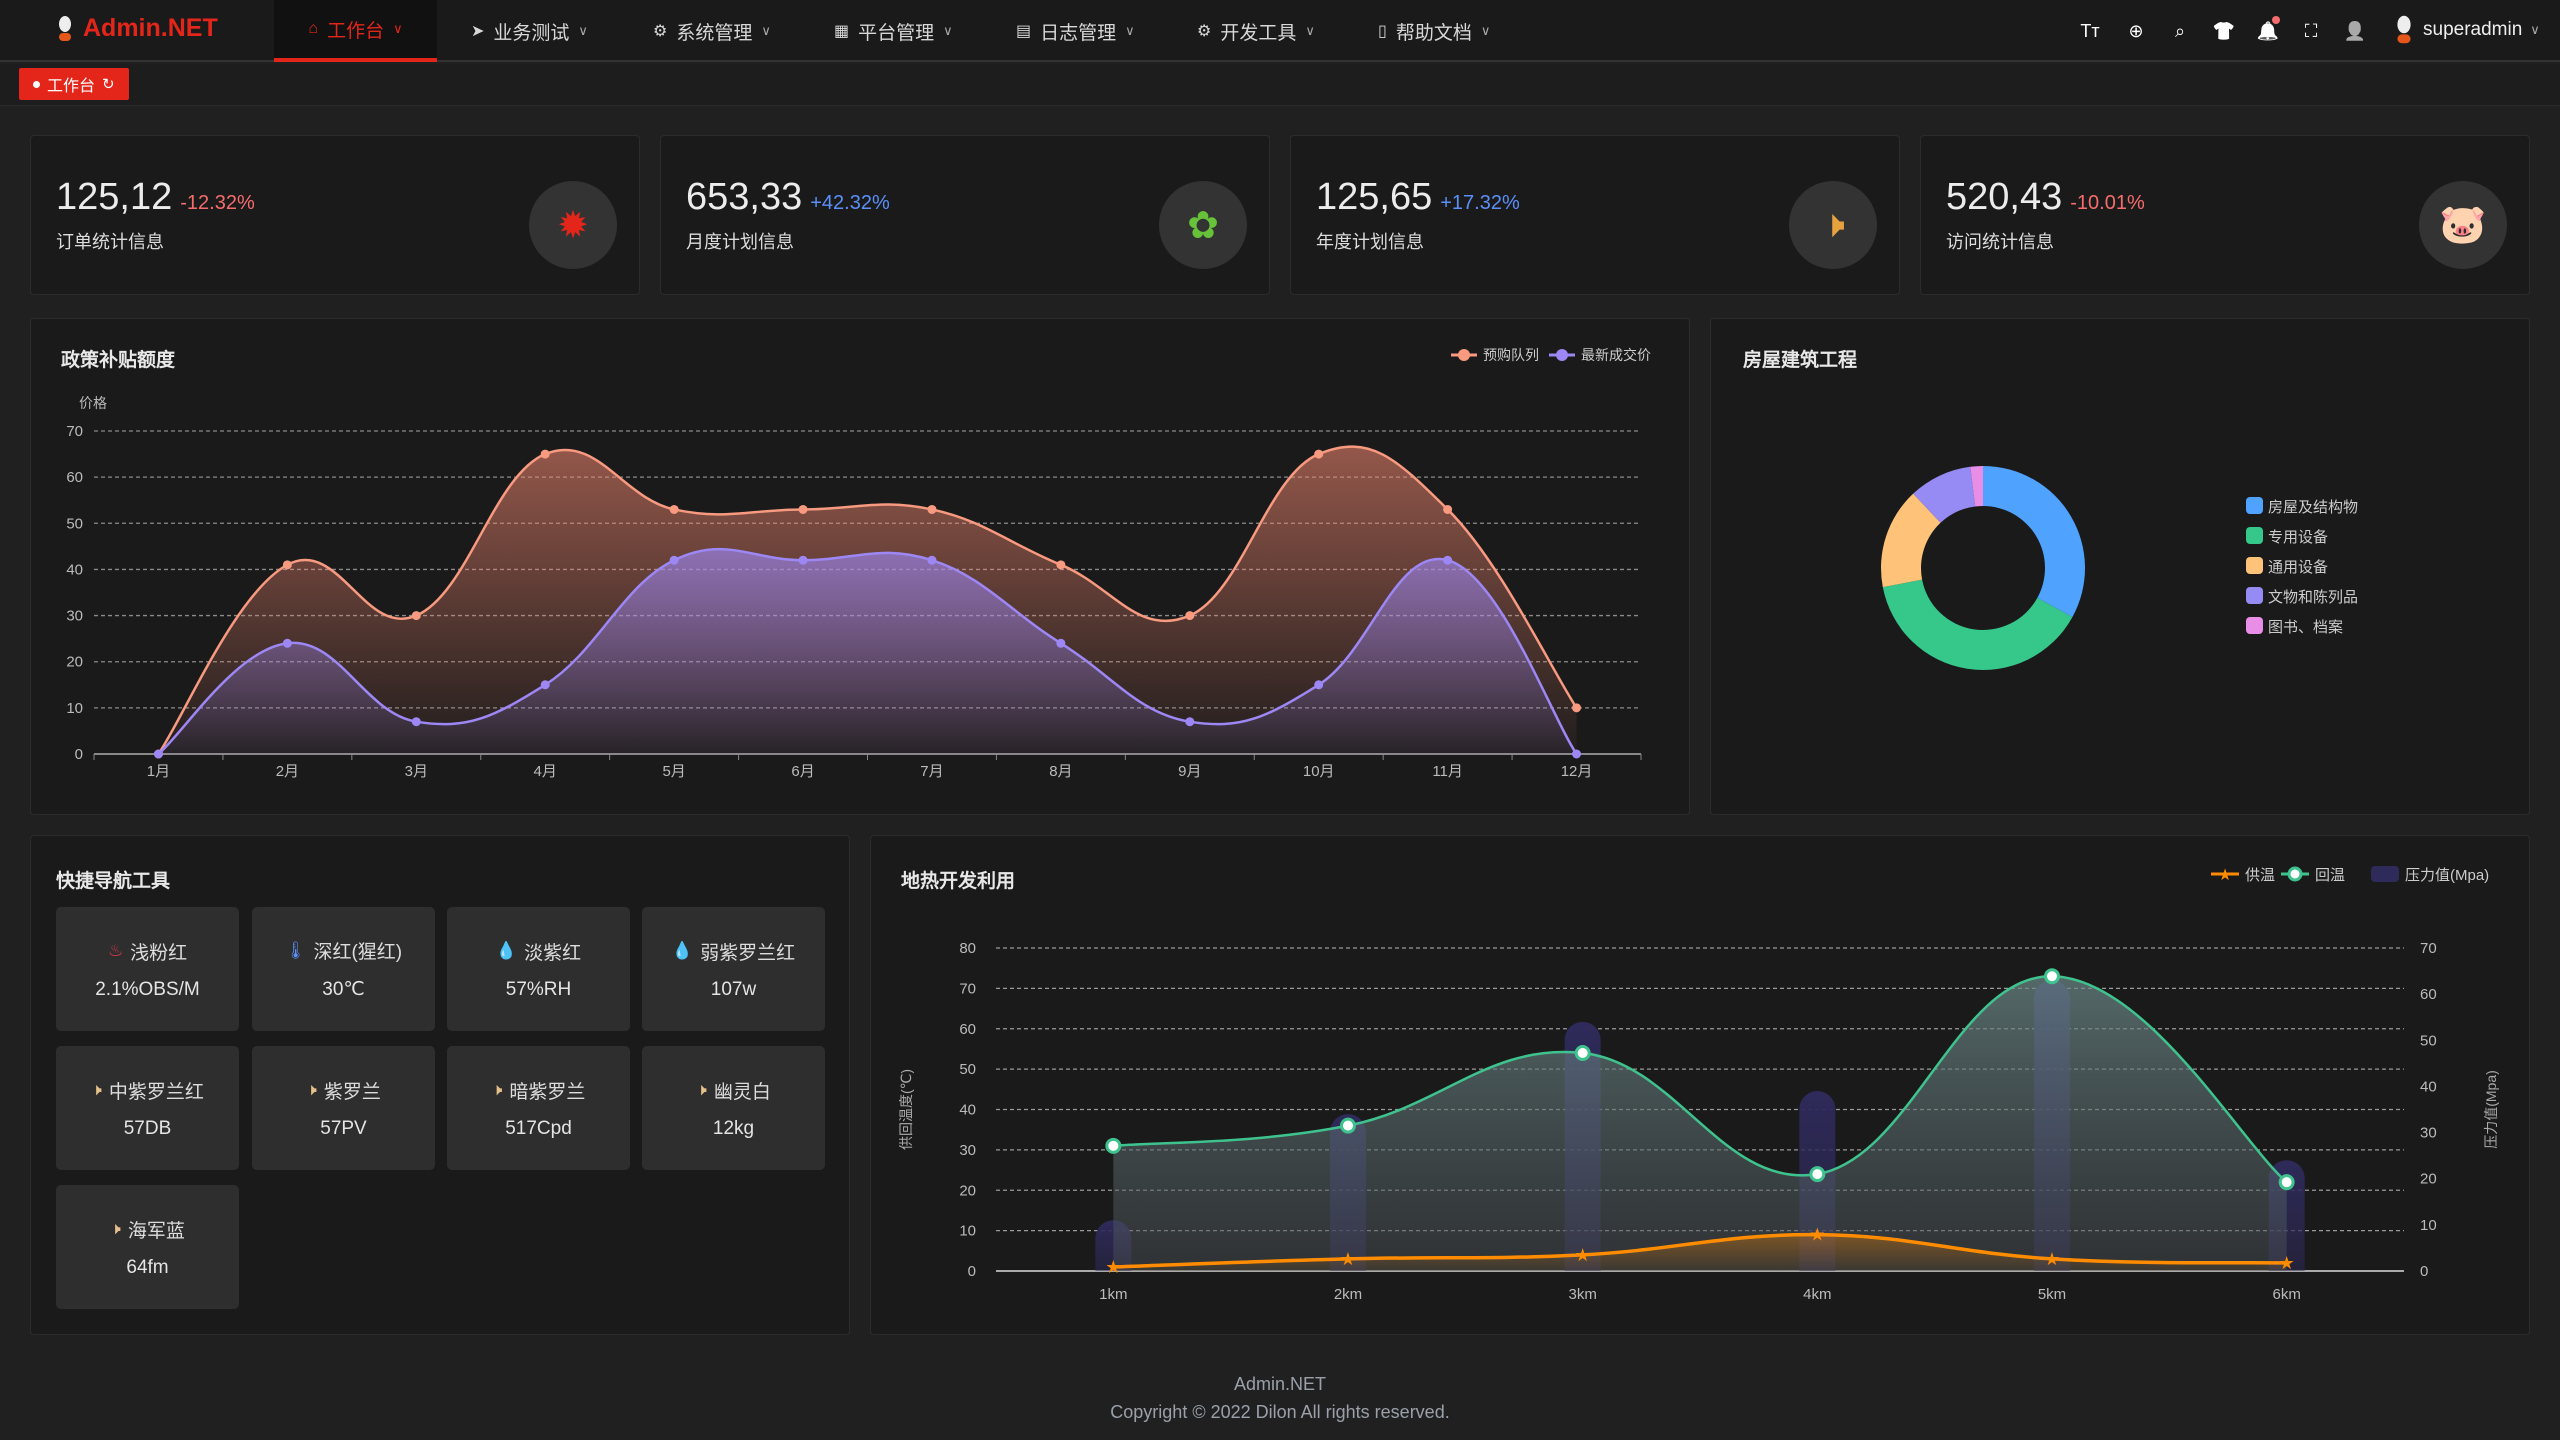  Describe the element at coordinates (343, 1108) in the screenshot. I see `quick-nav-tile: 🕨 紫罗兰 57PV` at that location.